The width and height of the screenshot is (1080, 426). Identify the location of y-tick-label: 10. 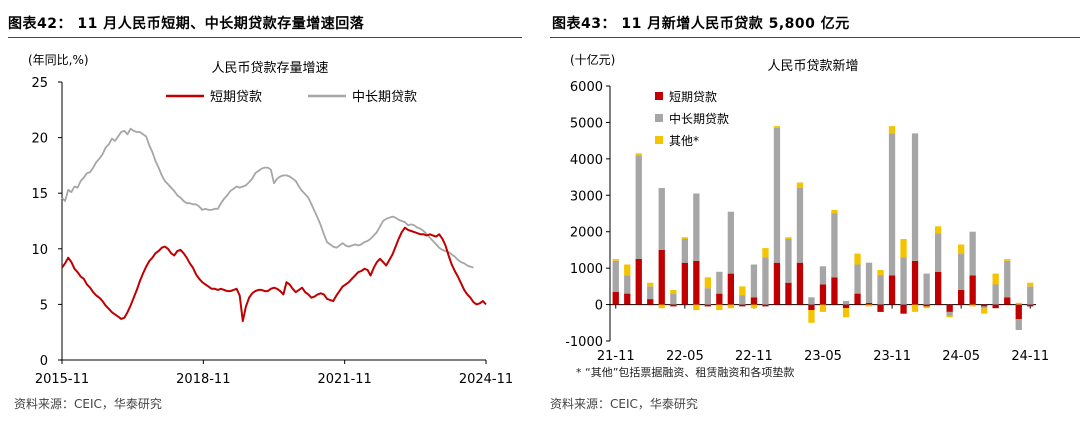
(39, 250).